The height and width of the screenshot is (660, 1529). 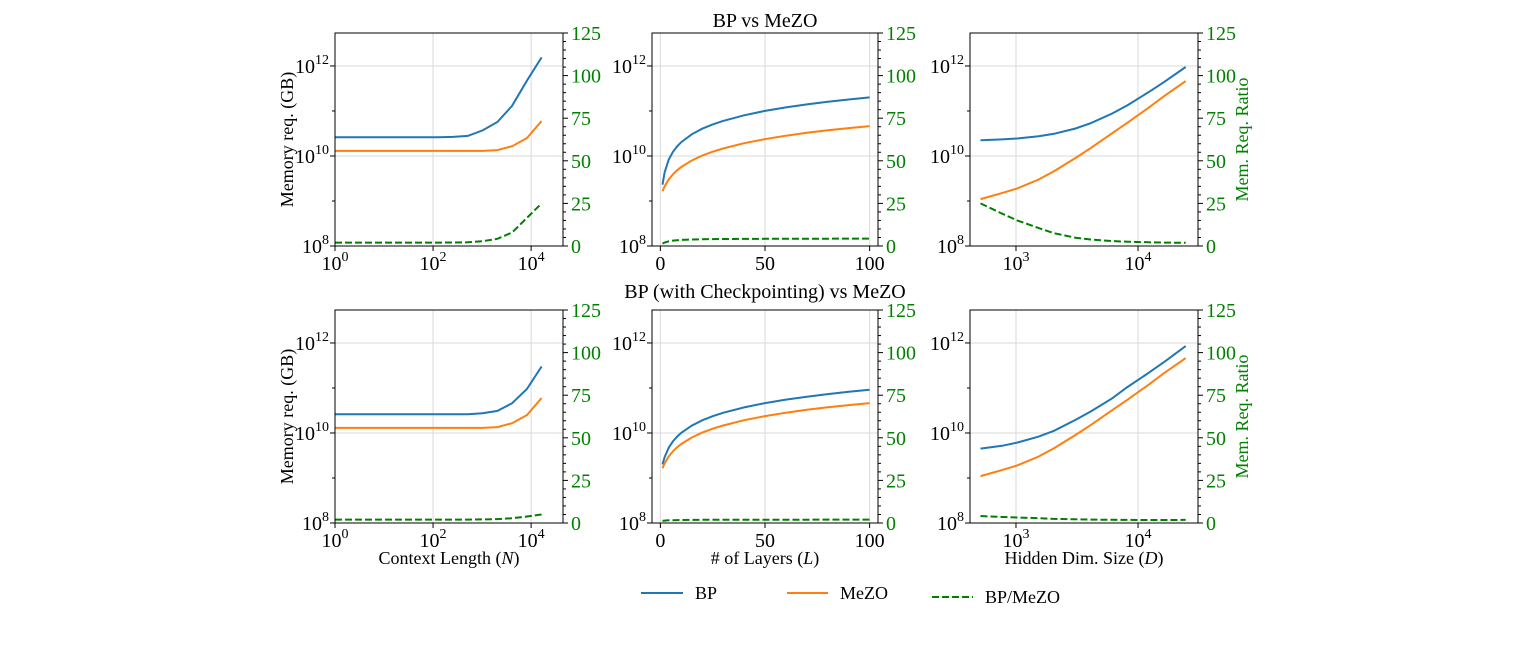 I want to click on x-tick-label-base: 100, so click(x=870, y=264).